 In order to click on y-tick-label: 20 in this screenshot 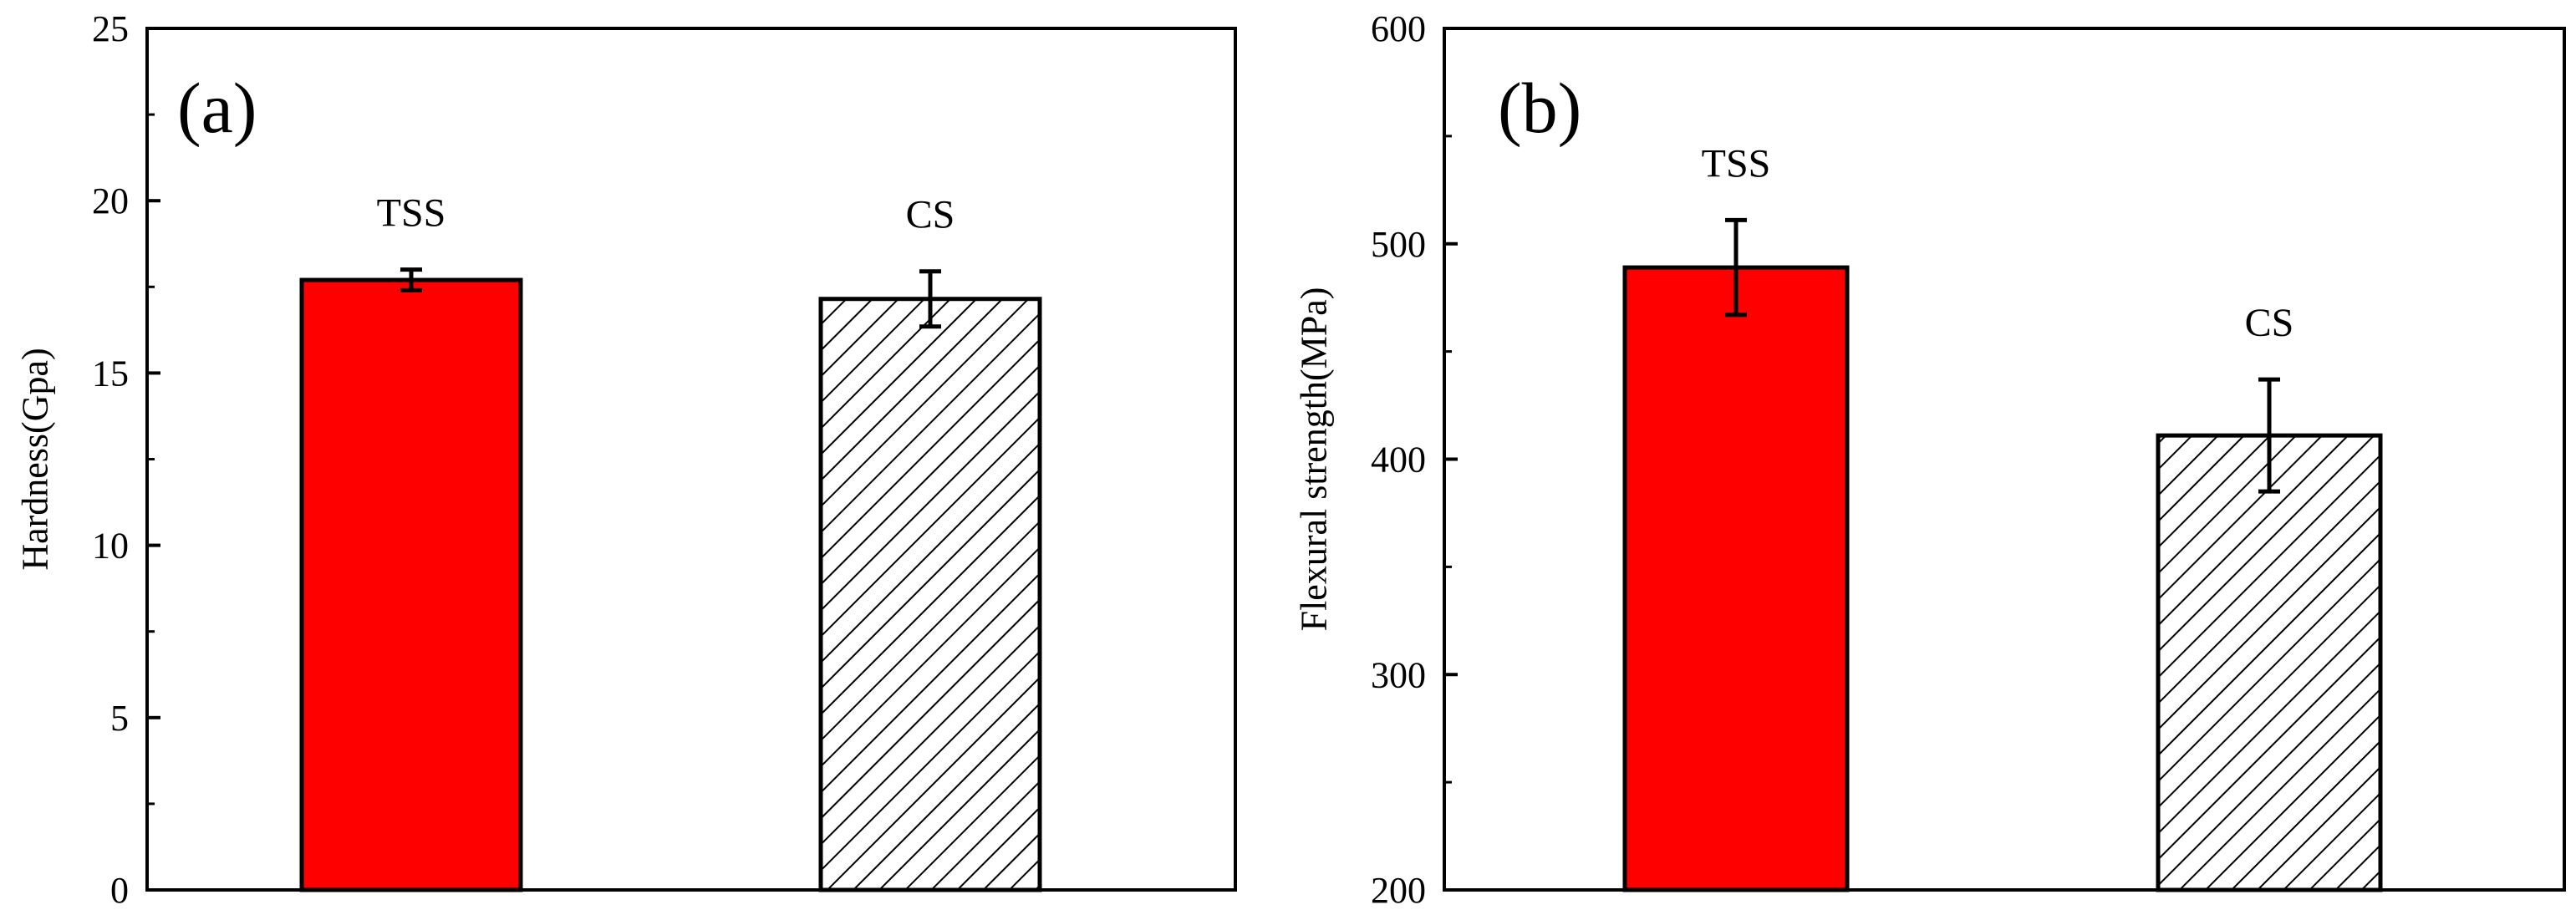, I will do `click(110, 200)`.